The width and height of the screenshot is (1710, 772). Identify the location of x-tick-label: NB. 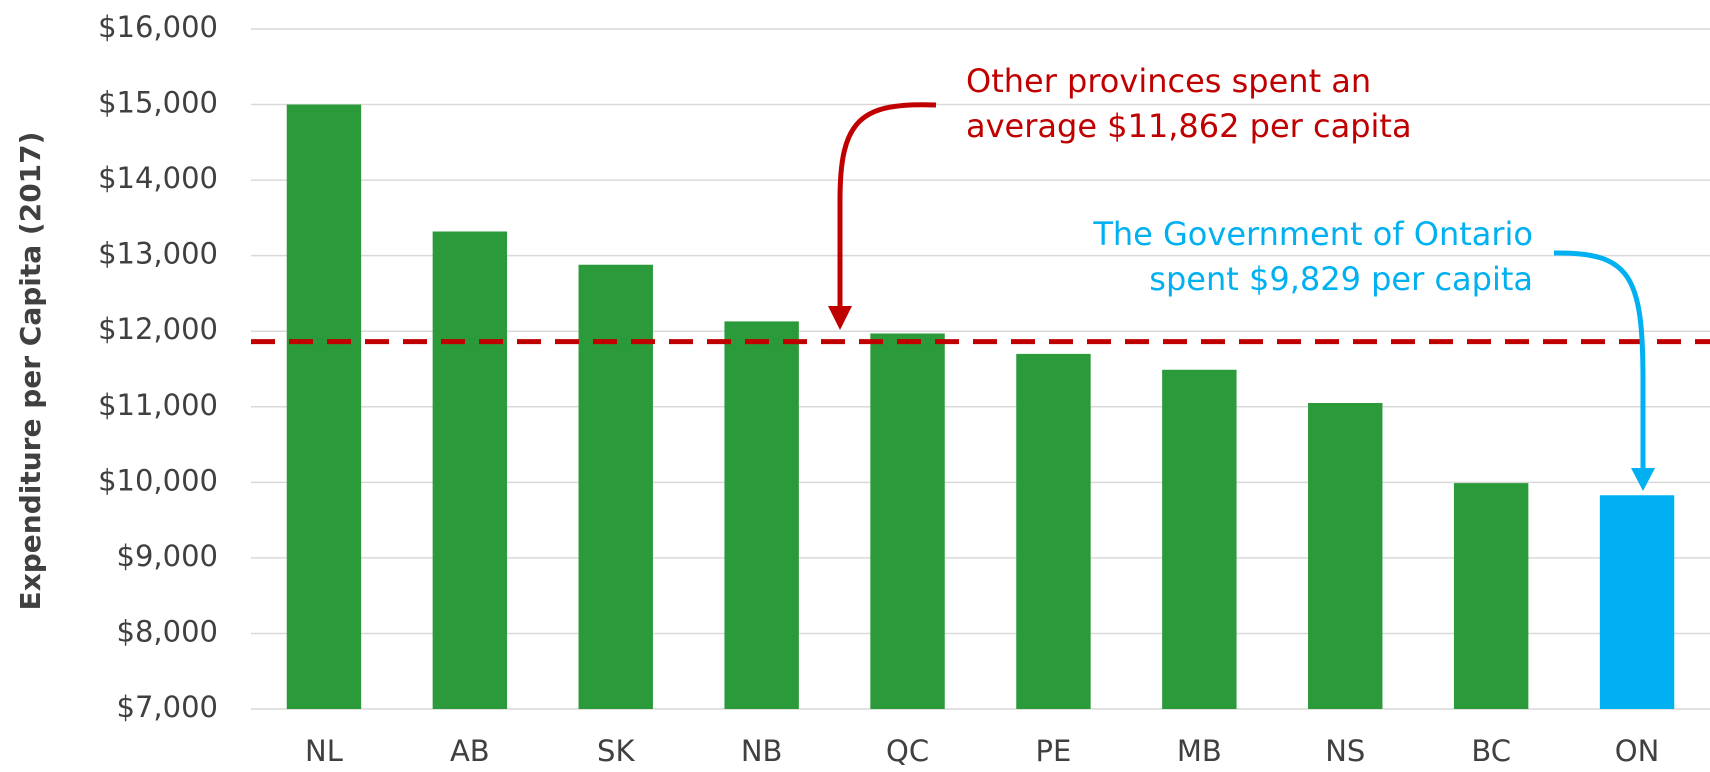
(762, 751).